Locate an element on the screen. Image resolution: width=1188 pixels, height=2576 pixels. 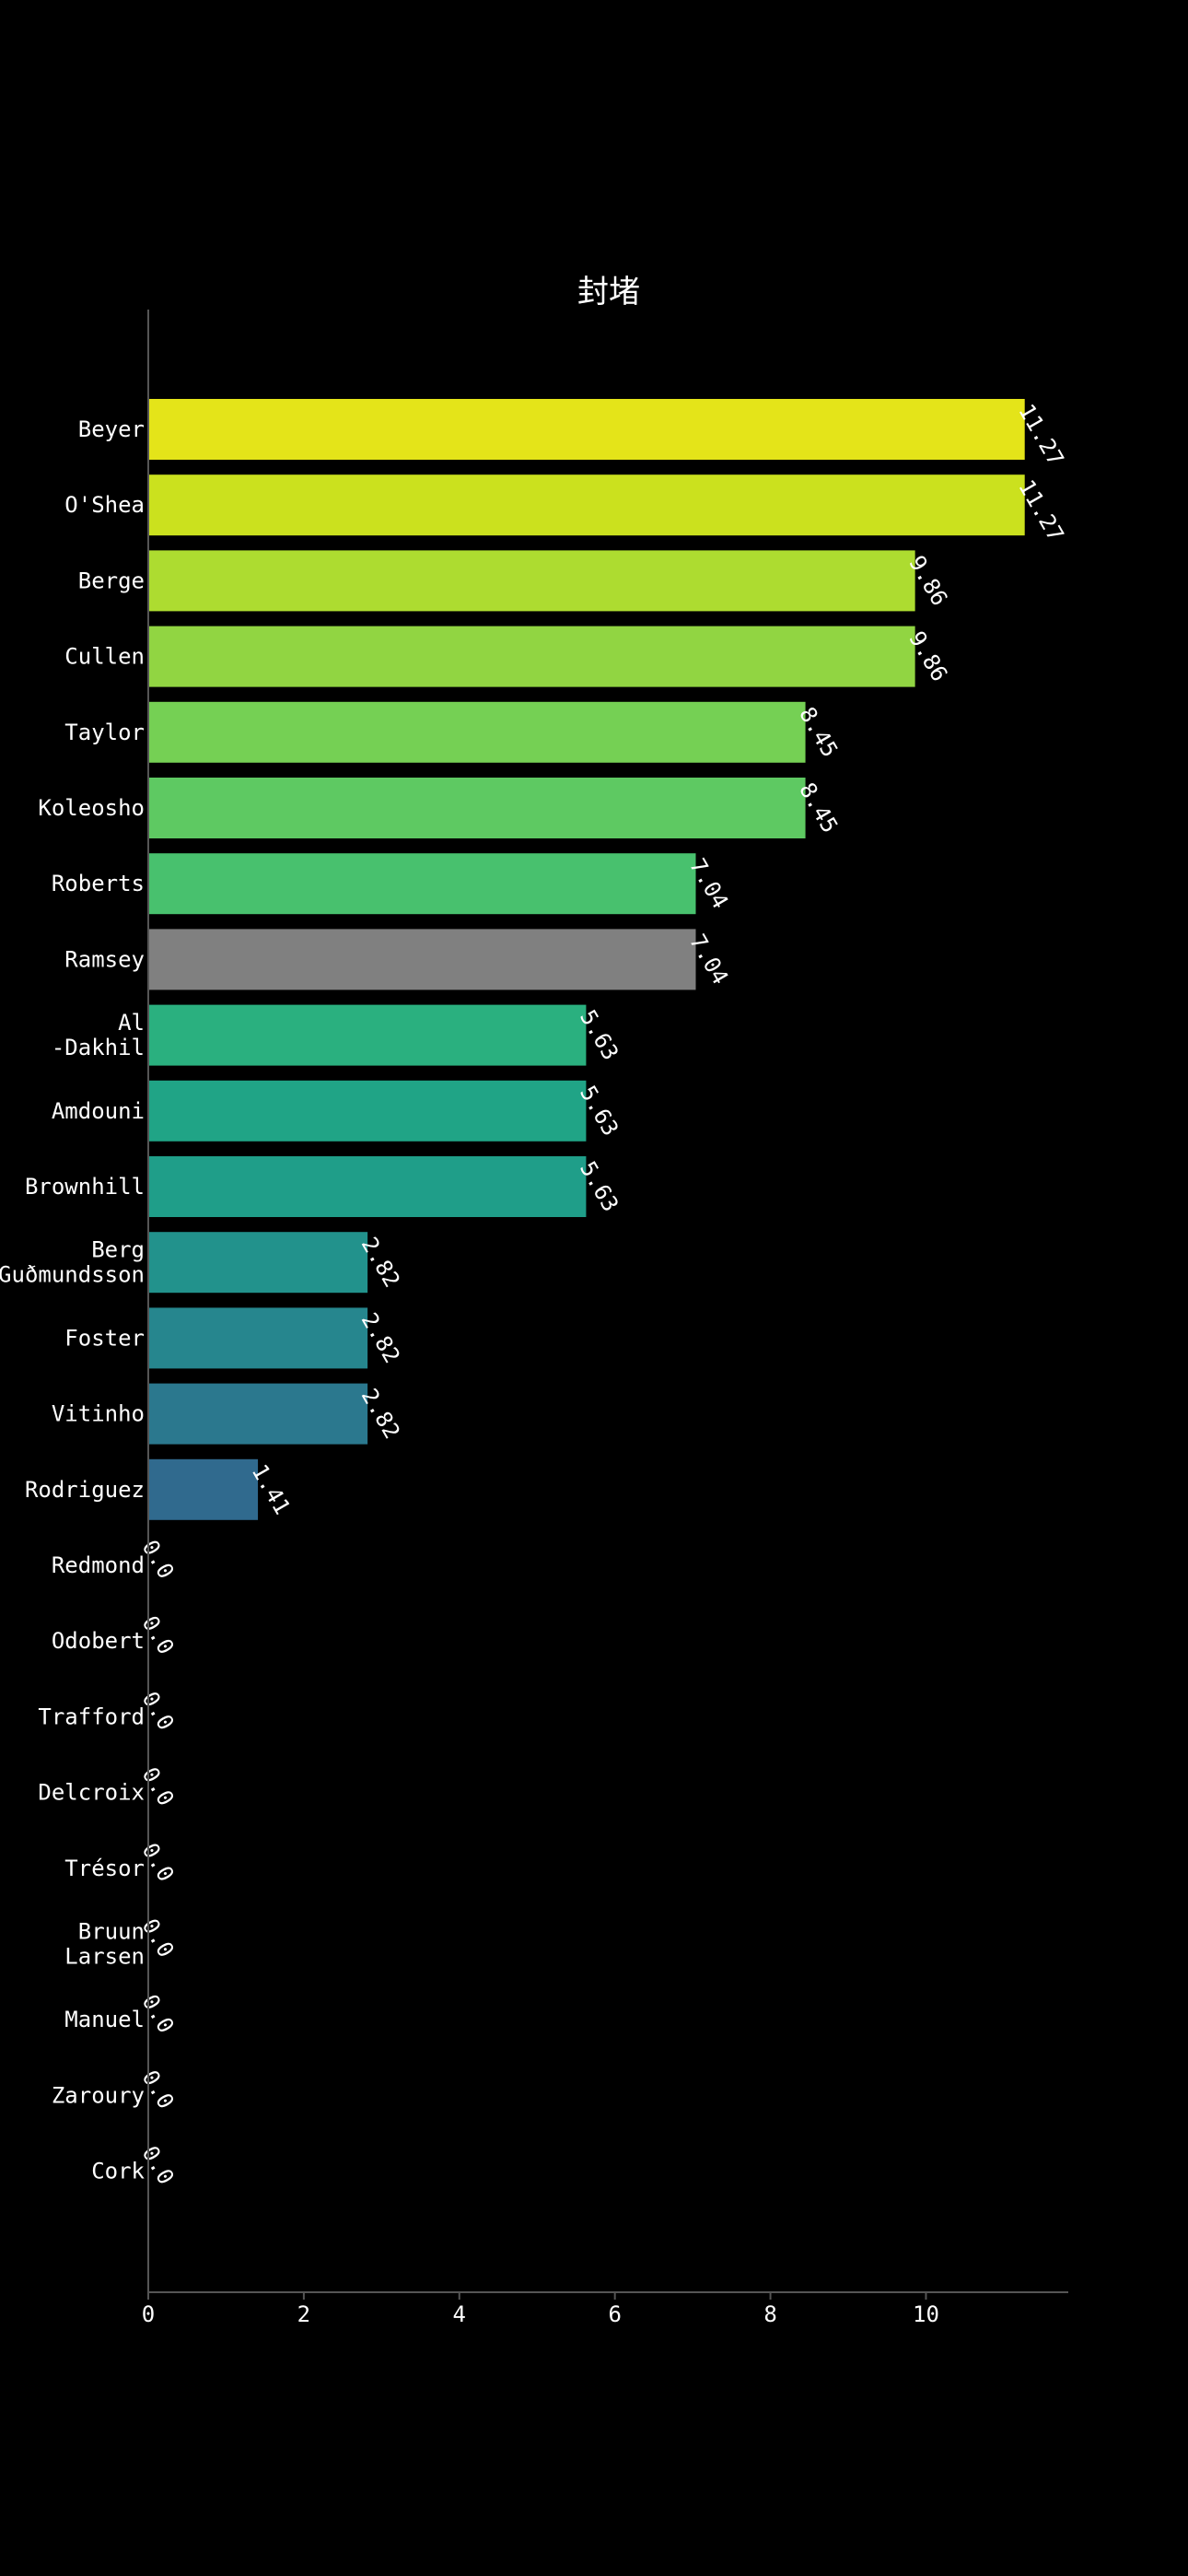
category-label-line: Koleosho is located at coordinates (91, 808).